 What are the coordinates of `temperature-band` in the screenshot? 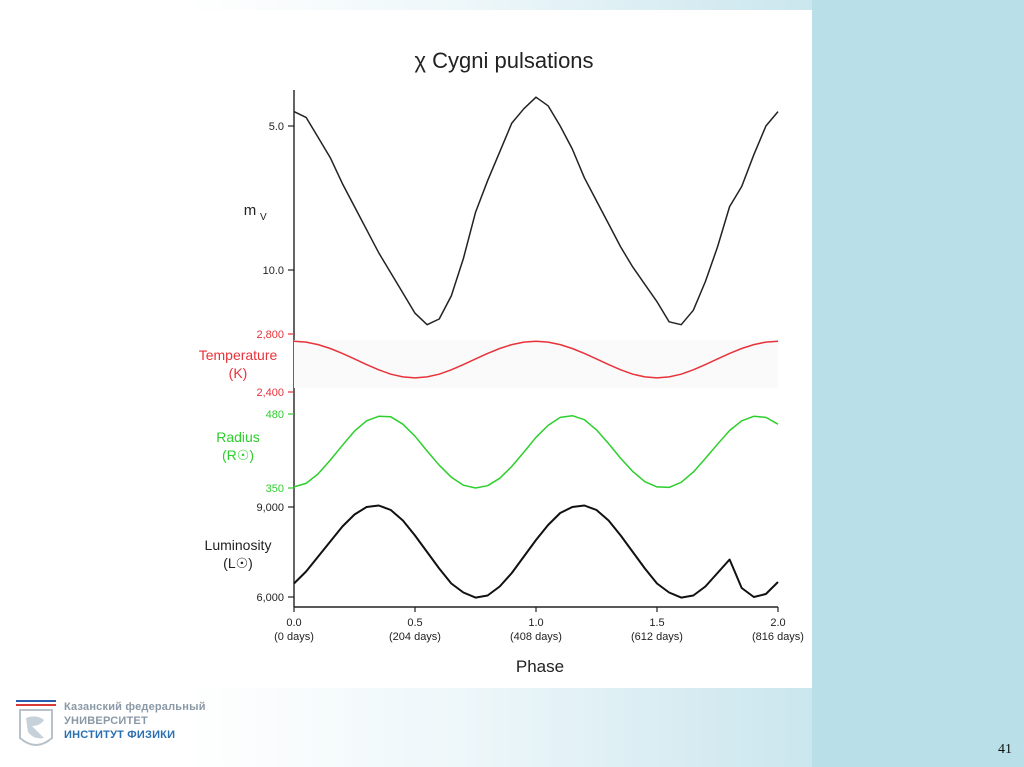 It's located at (536, 364).